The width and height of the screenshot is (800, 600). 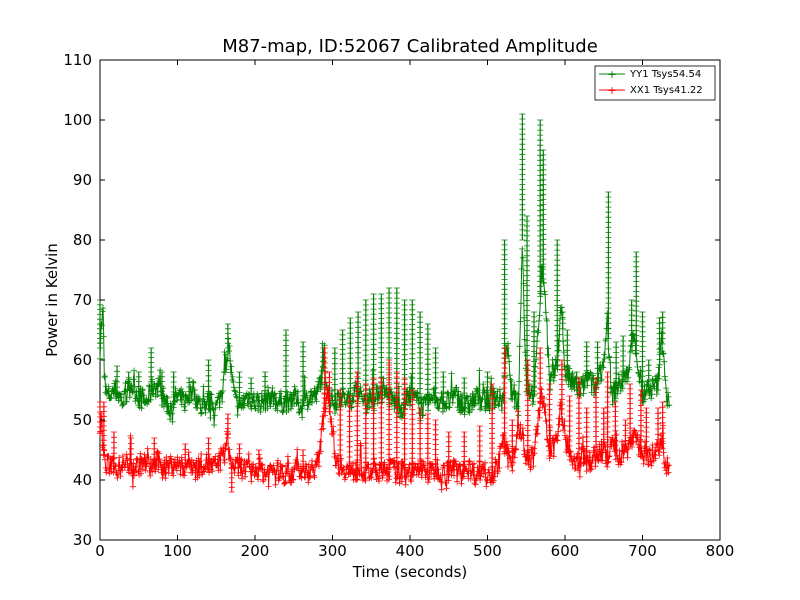 What do you see at coordinates (611, 90) in the screenshot?
I see `legend-swatch-xx1-marker: +` at bounding box center [611, 90].